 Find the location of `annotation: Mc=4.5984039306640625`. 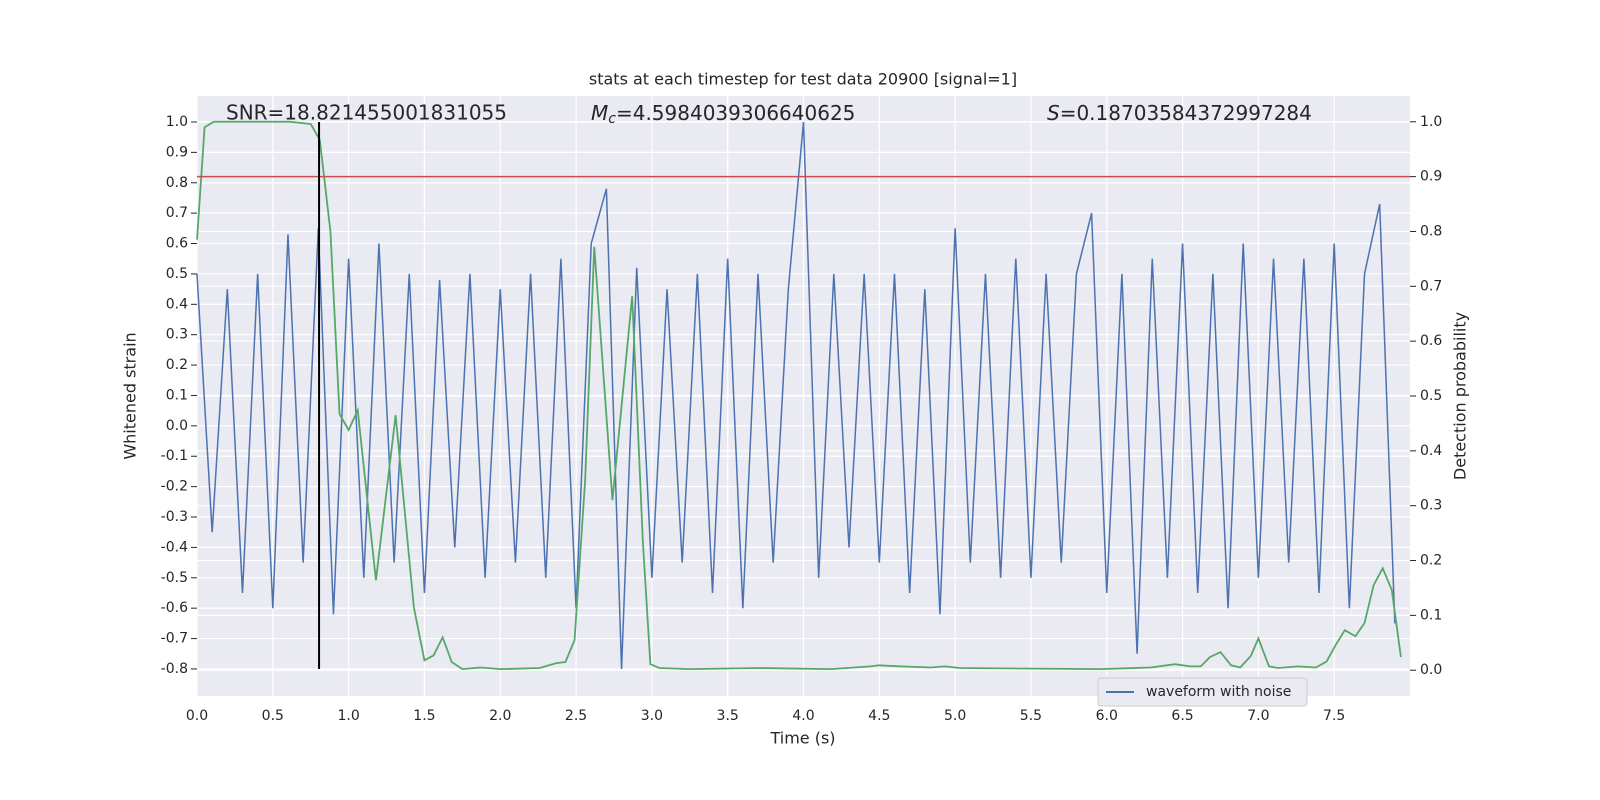

annotation: Mc=4.5984039306640625 is located at coordinates (723, 114).